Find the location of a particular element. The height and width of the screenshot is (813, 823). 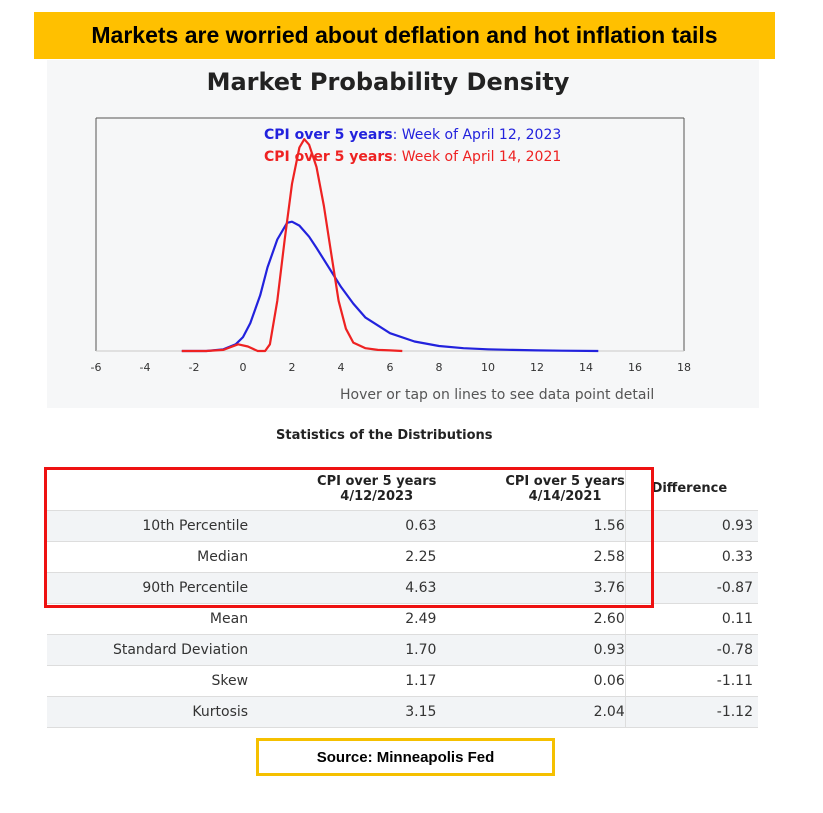

x-tick-label: 18 is located at coordinates (684, 367).